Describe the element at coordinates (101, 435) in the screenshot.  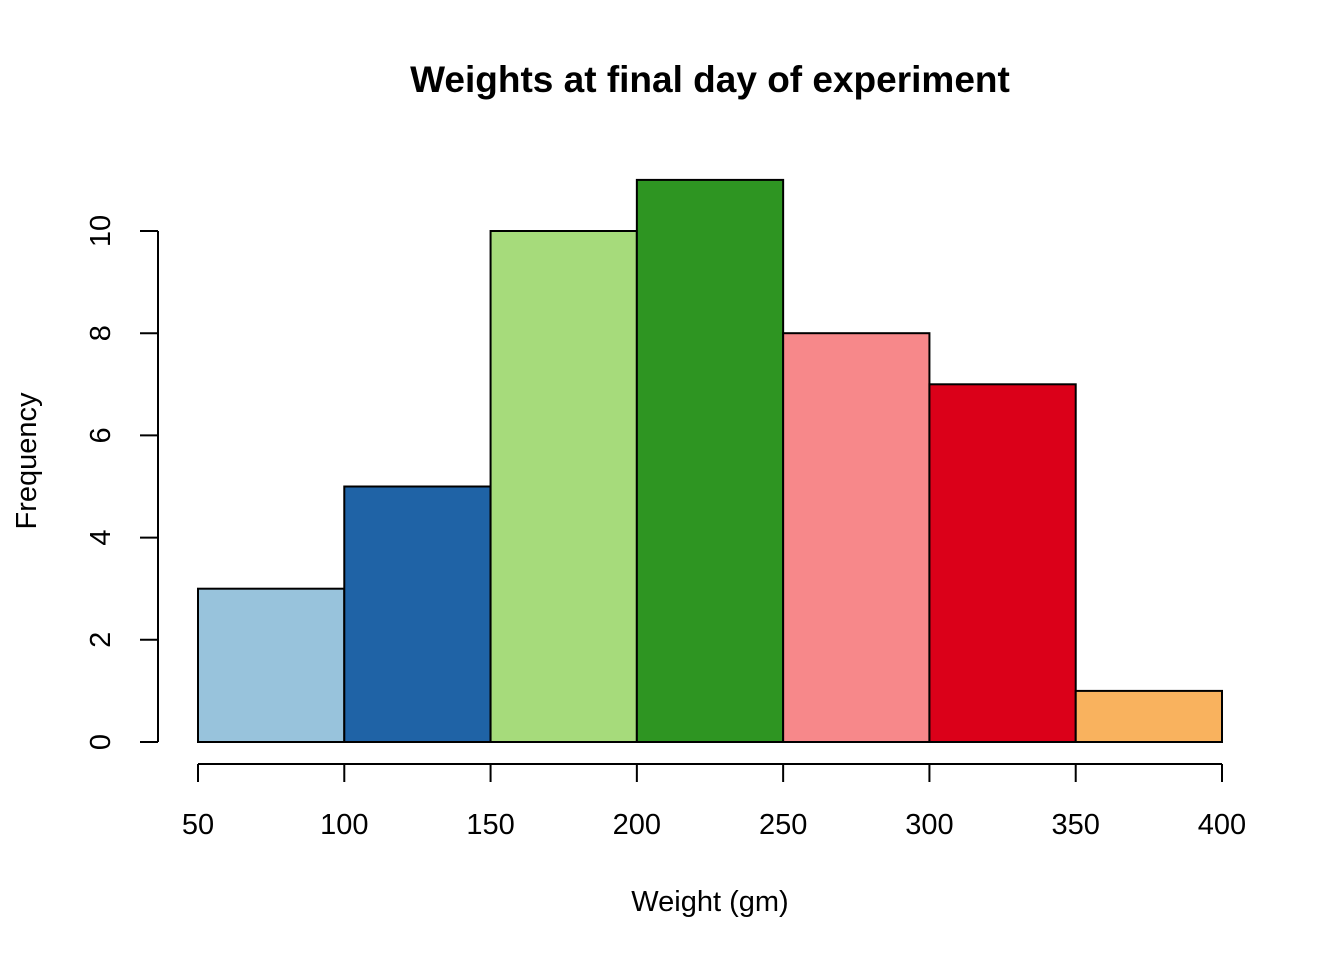
I see `y-tick-label: 6` at that location.